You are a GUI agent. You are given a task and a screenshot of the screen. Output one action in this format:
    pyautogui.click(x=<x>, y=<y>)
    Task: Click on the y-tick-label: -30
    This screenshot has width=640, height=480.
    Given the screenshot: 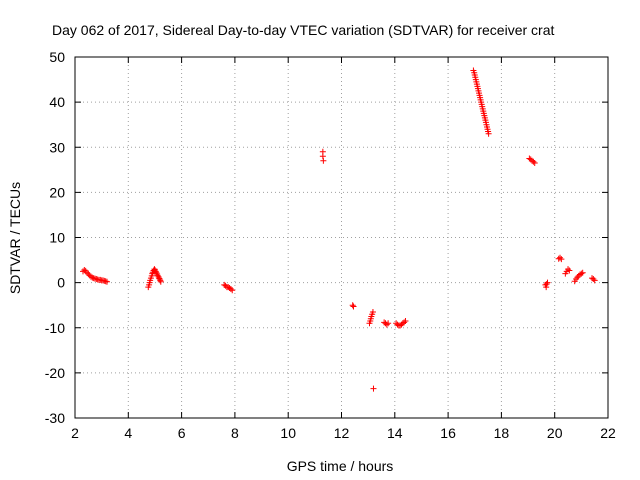 What is the action you would take?
    pyautogui.click(x=55, y=418)
    